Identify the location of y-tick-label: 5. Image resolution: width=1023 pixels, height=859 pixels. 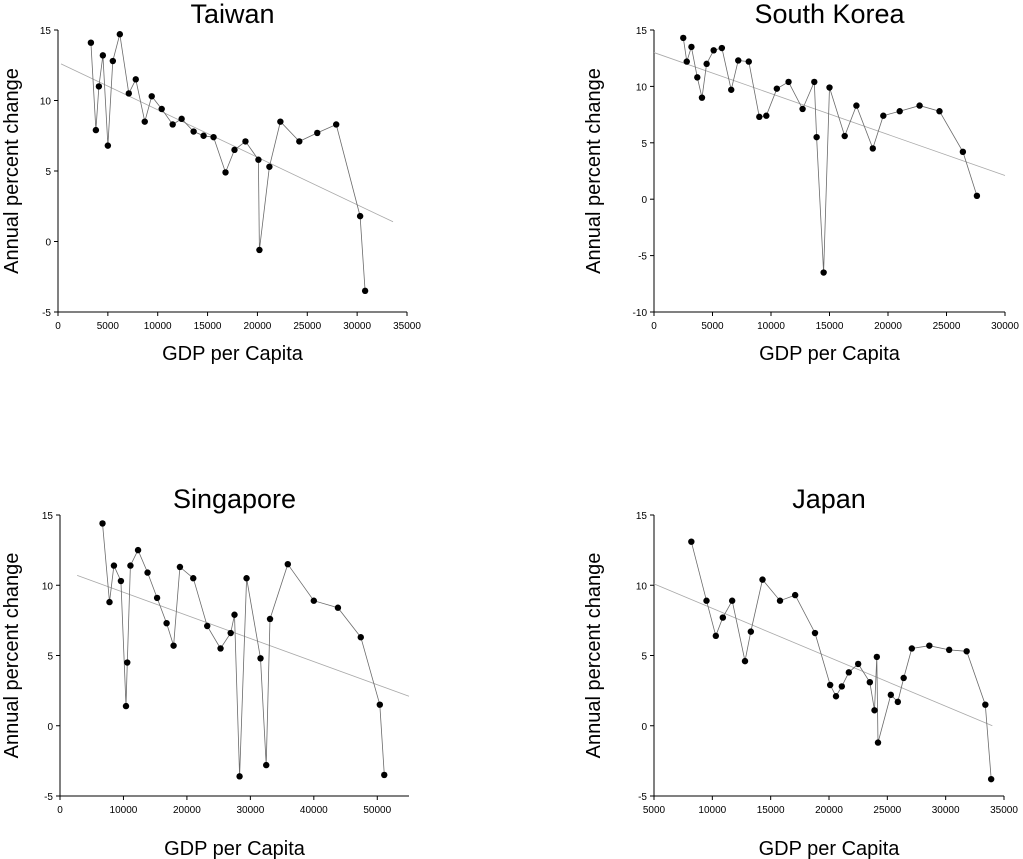
(50, 657).